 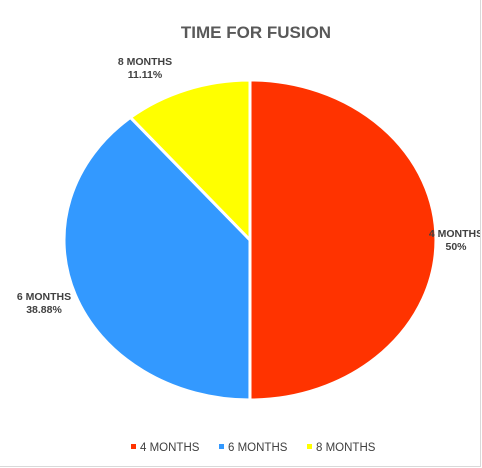 I want to click on legend: 4 MONTHS 6 MONTHS 8 MONTHS, so click(x=253, y=448).